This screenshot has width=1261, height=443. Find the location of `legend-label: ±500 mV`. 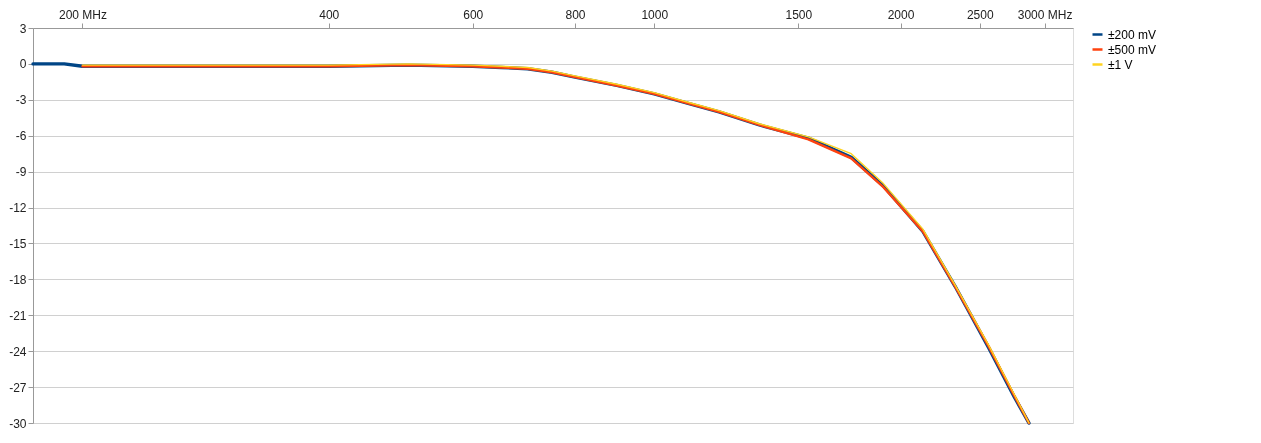

legend-label: ±500 mV is located at coordinates (1132, 49).